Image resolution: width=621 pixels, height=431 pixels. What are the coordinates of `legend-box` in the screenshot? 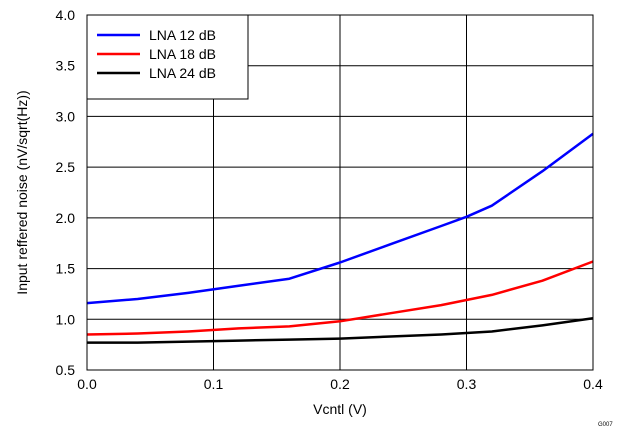 It's located at (167, 57).